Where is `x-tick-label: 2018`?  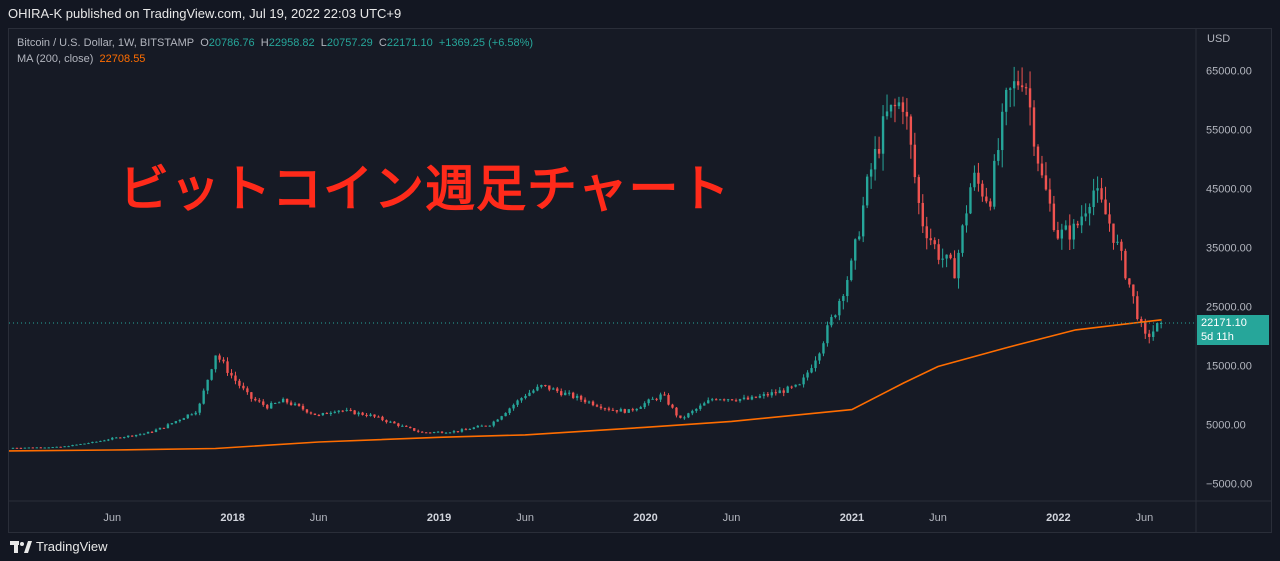
x-tick-label: 2018 is located at coordinates (232, 518).